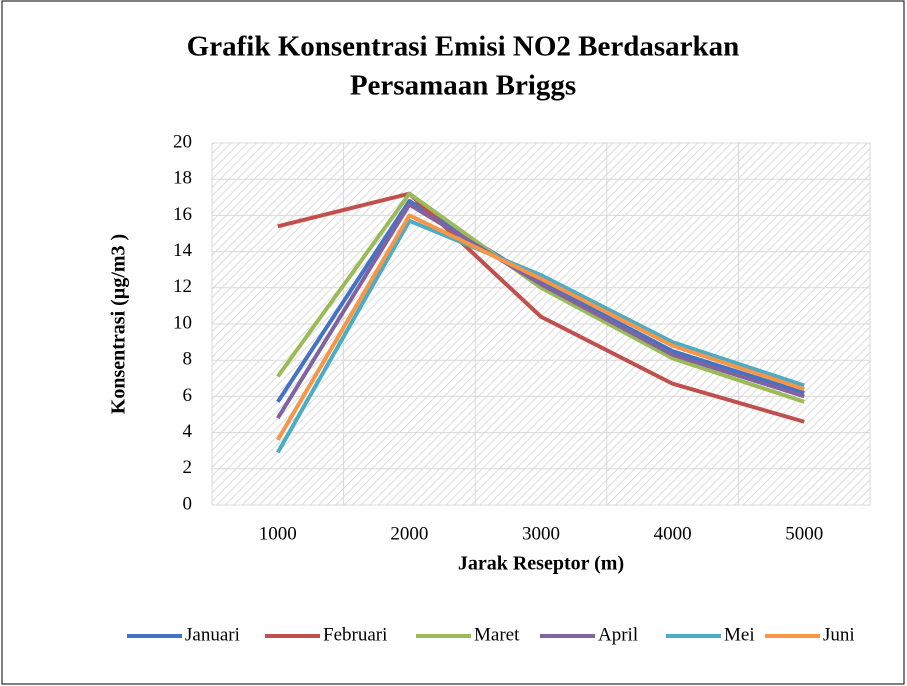 The height and width of the screenshot is (686, 907). What do you see at coordinates (183, 250) in the screenshot?
I see `y-tick-label: 14` at bounding box center [183, 250].